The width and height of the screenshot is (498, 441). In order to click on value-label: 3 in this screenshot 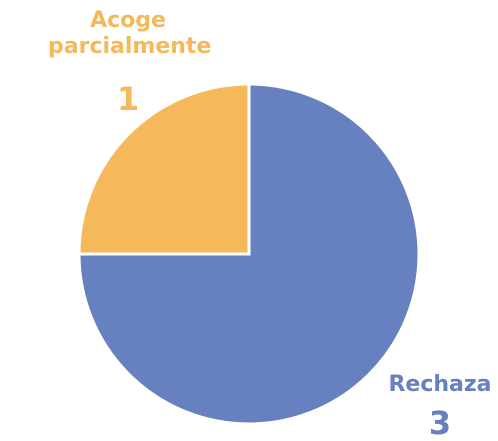, I will do `click(440, 422)`.